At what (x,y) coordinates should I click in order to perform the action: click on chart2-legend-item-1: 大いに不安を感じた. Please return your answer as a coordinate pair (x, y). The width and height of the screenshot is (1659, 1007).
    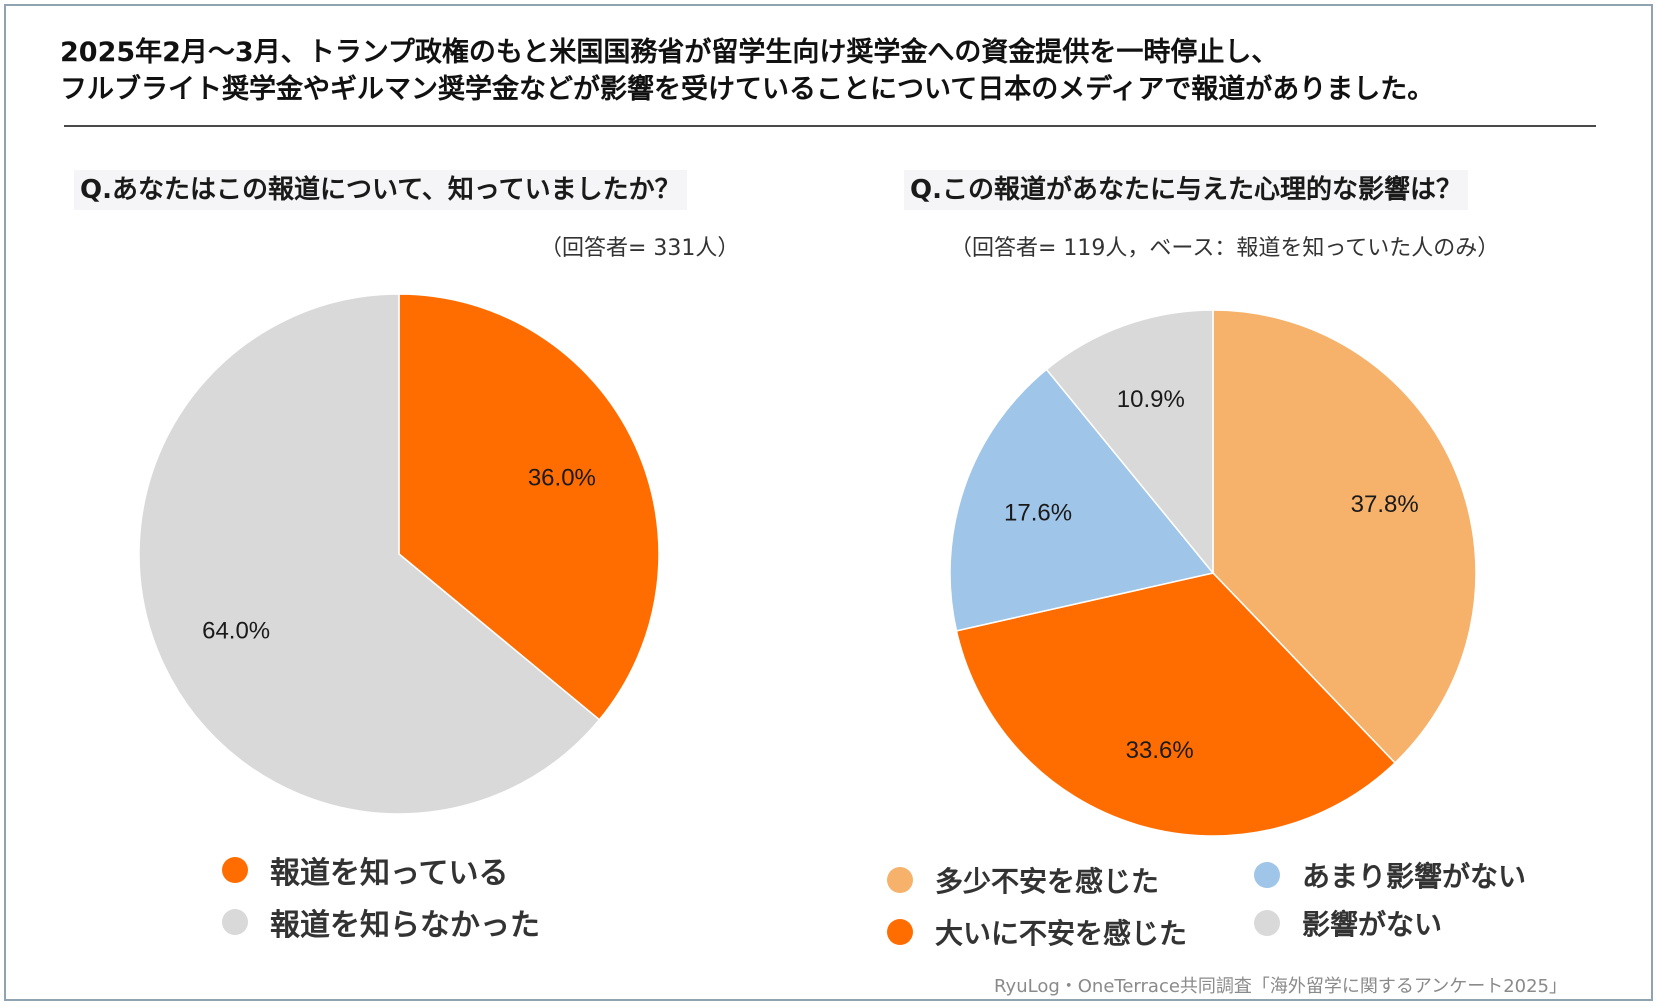
    Looking at the image, I should click on (1037, 932).